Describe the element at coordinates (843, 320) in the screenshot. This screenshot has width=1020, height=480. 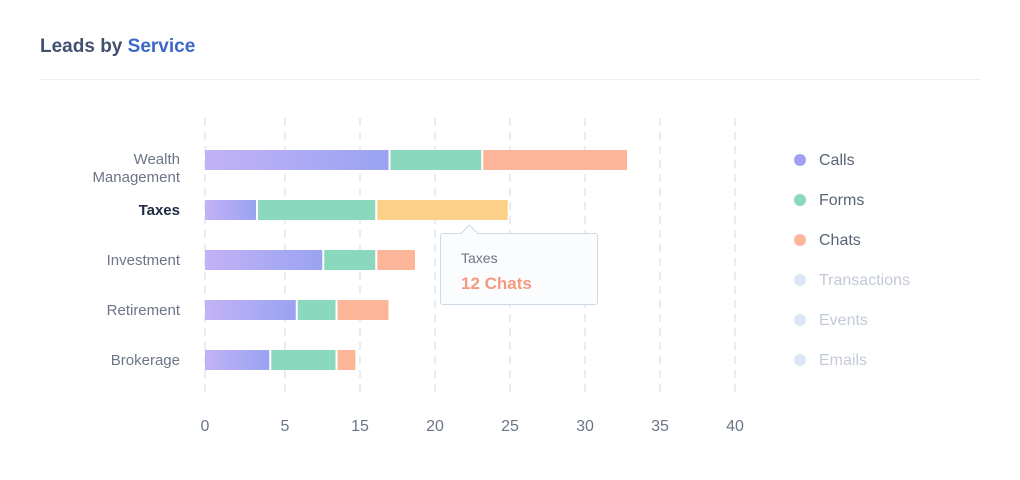
I see `legend-label: Events` at that location.